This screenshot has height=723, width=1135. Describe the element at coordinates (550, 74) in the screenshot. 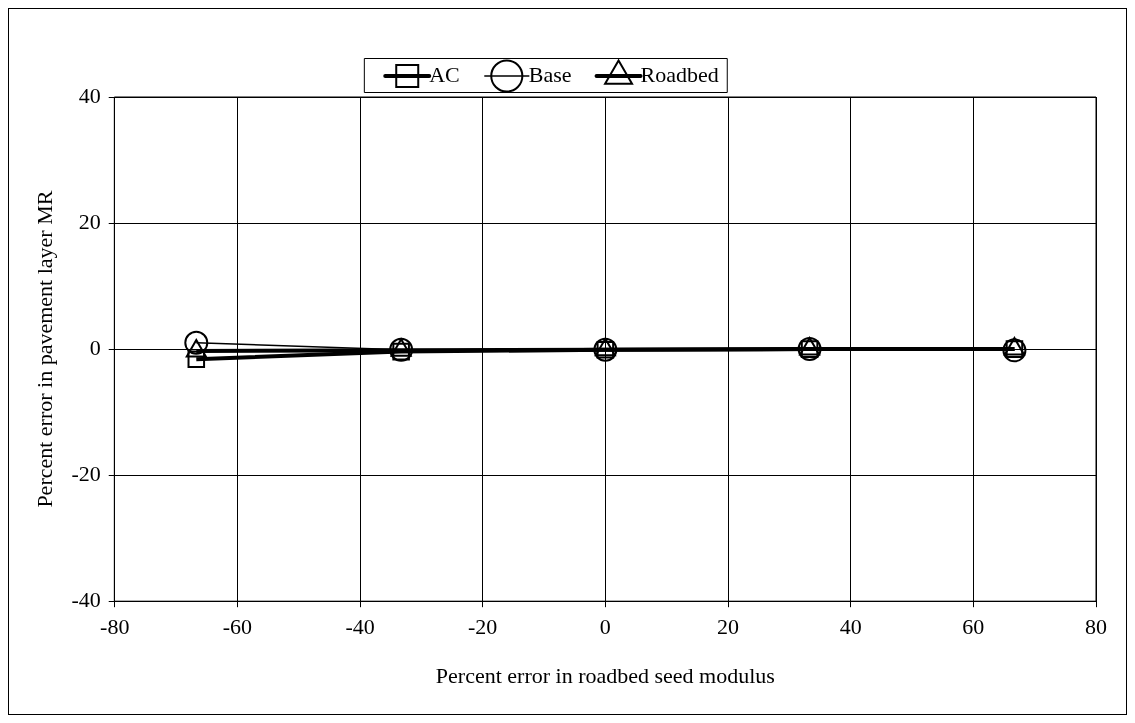

I see `legend-label: Base` at that location.